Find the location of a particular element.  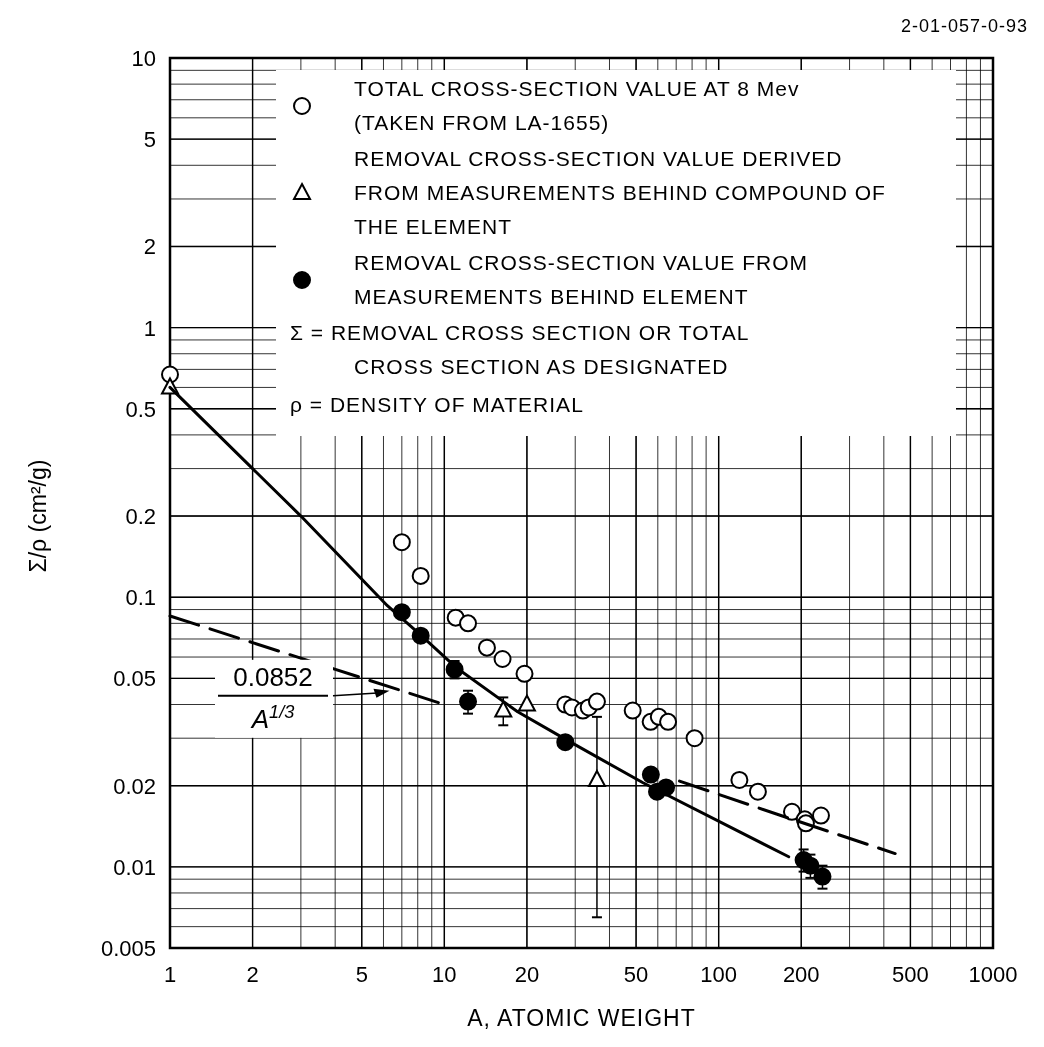

x-tick-label: 100 is located at coordinates (719, 974).